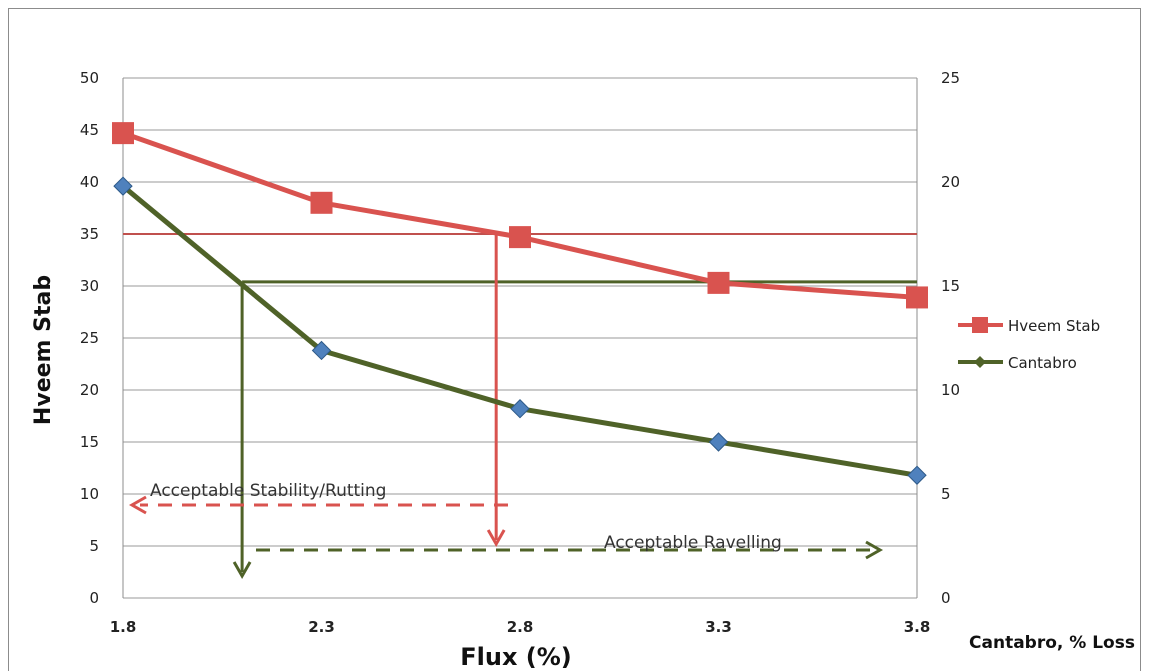 This screenshot has width=1149, height=671. I want to click on y2-tick-label: 10, so click(950, 390).